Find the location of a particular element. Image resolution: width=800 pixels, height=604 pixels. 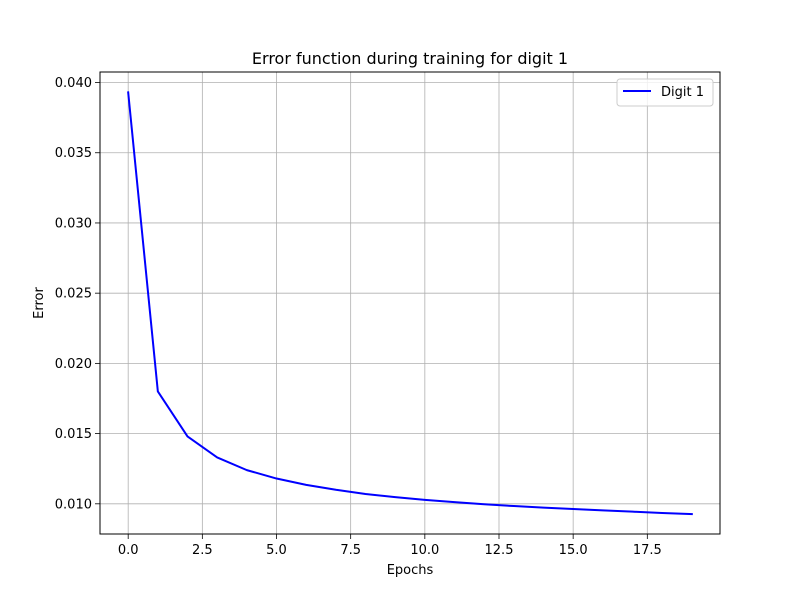

x-tick-label: 0.0 is located at coordinates (128, 550).